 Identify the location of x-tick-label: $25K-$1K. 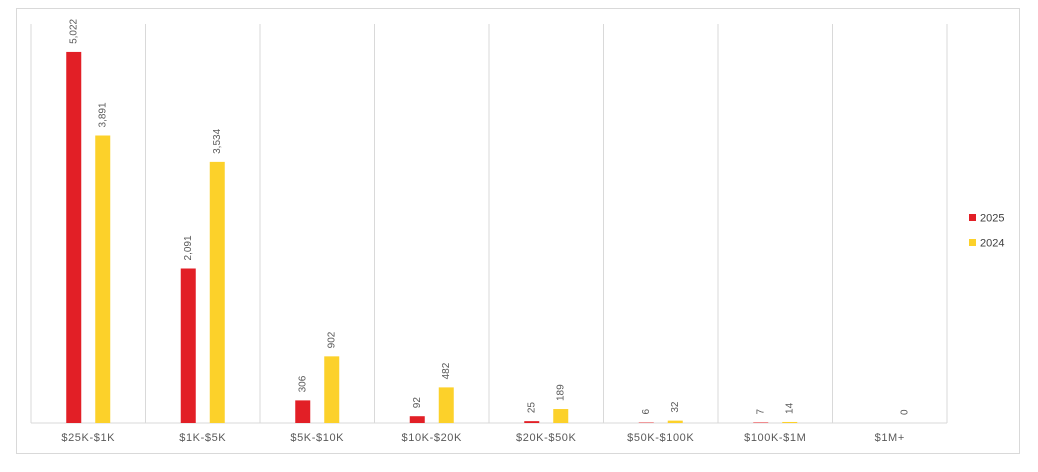
(88, 438).